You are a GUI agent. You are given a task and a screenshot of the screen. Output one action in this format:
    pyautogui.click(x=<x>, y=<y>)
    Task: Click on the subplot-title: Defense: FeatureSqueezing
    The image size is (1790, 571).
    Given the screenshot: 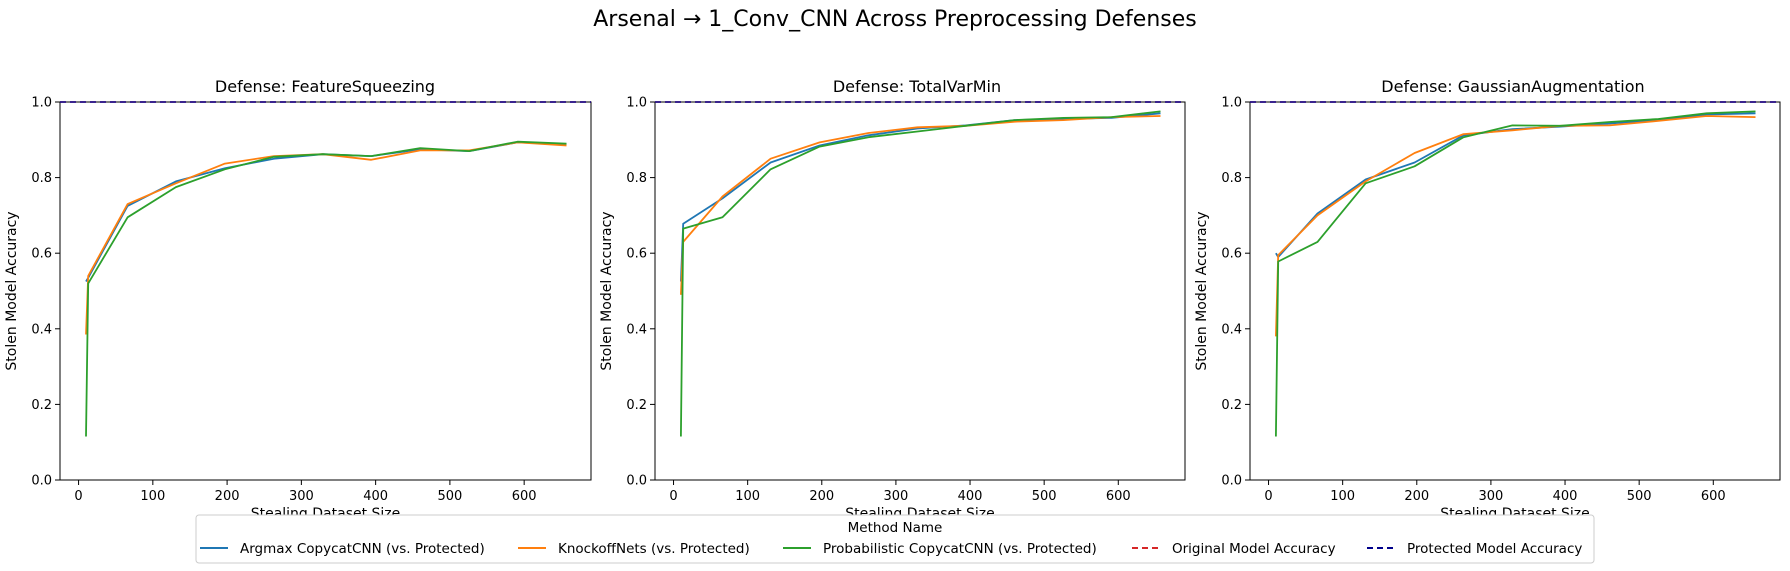 What is the action you would take?
    pyautogui.click(x=325, y=86)
    